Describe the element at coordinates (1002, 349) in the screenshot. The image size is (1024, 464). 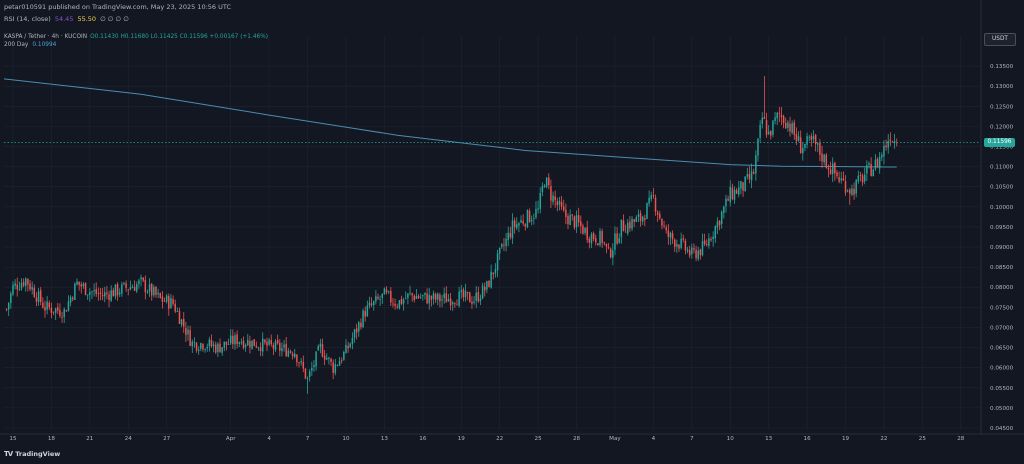
I see `y-tick-label: 0.06500` at that location.